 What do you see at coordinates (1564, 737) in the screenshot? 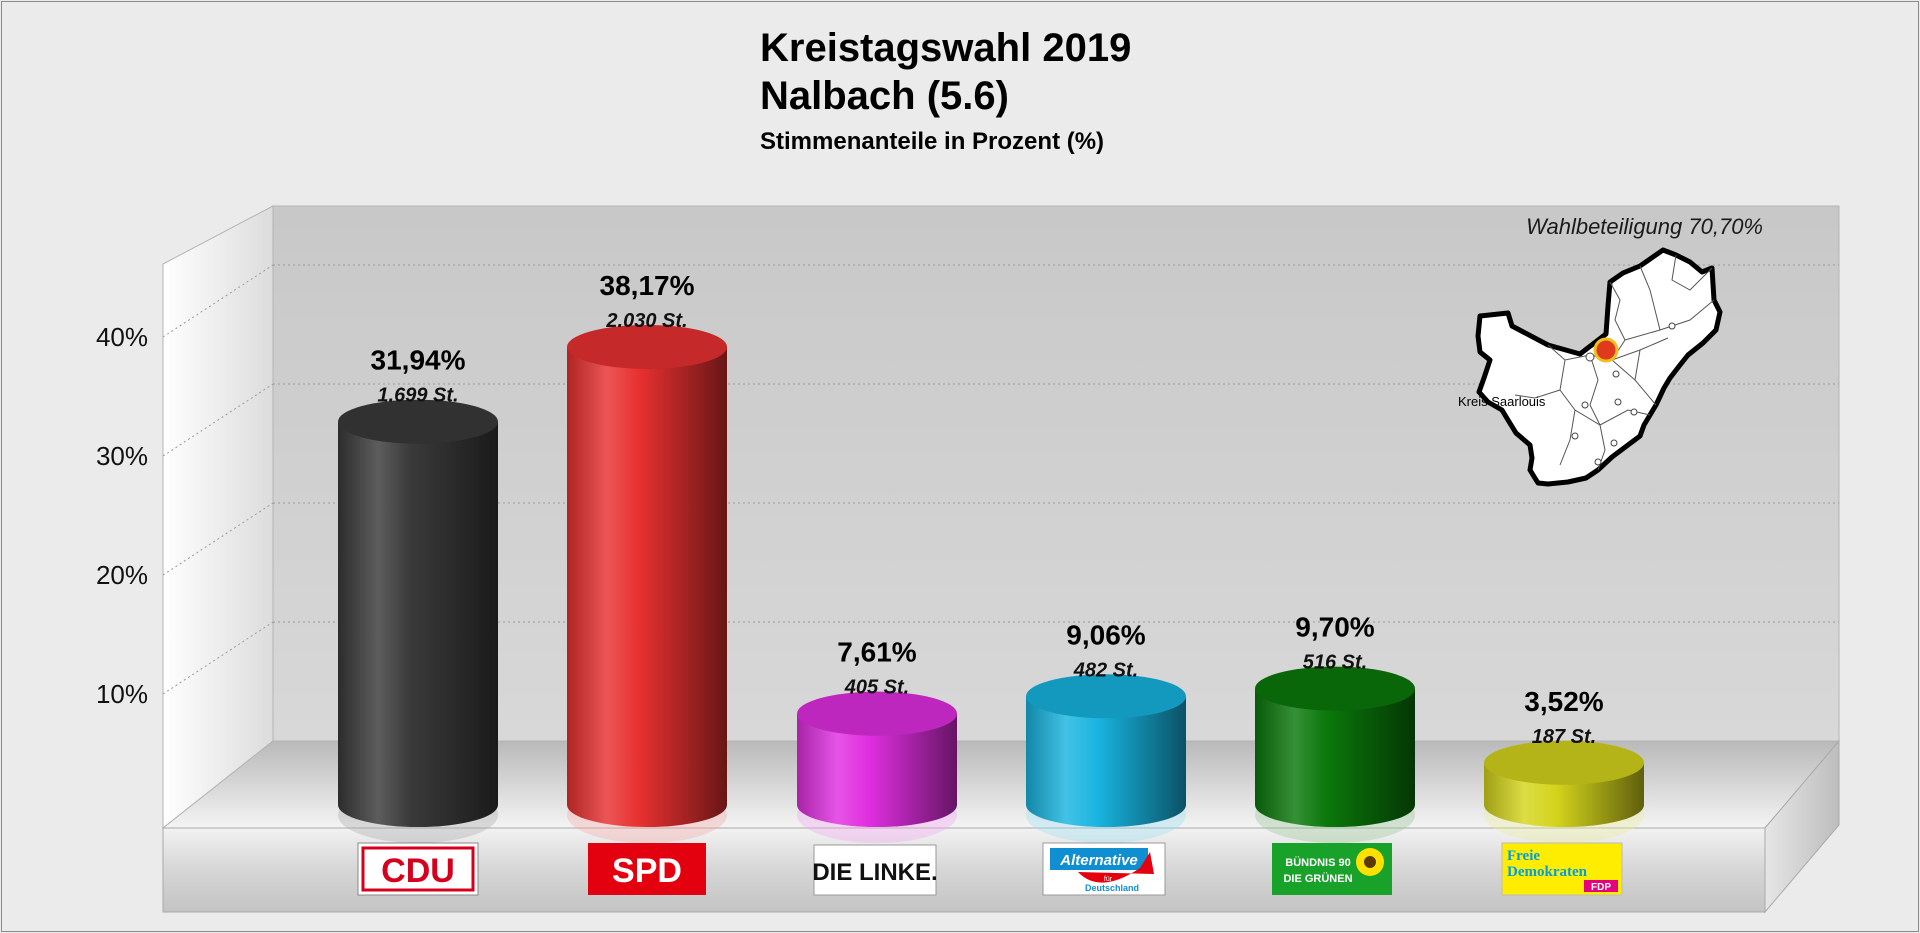
I see `bar-votes-label: 187 St.` at bounding box center [1564, 737].